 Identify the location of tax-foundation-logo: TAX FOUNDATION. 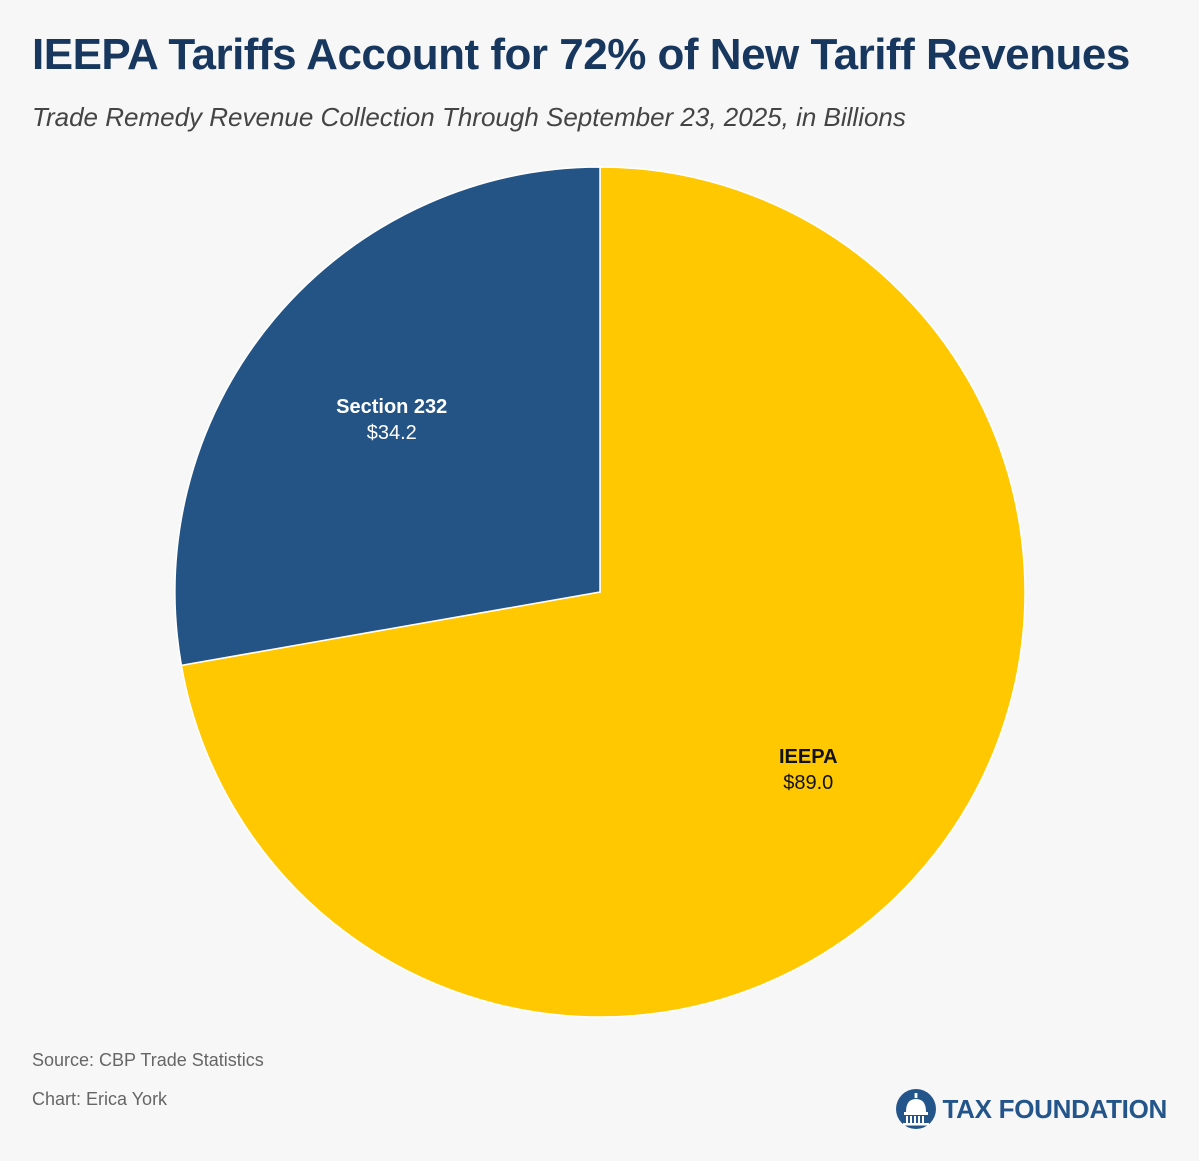
(1031, 1109).